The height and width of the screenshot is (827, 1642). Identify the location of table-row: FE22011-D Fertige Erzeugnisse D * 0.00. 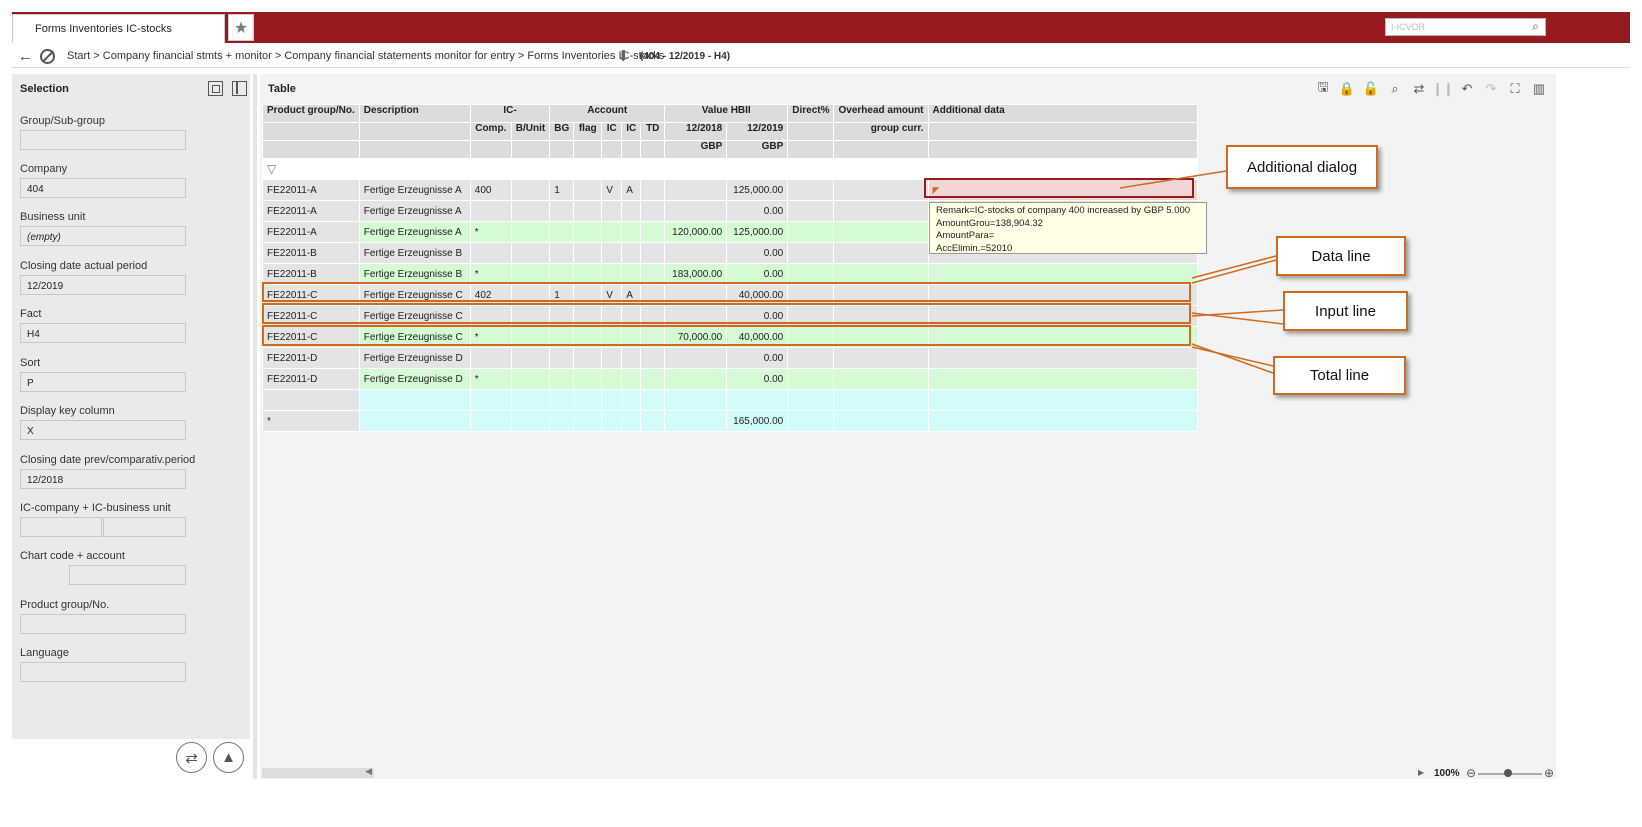
(730, 379).